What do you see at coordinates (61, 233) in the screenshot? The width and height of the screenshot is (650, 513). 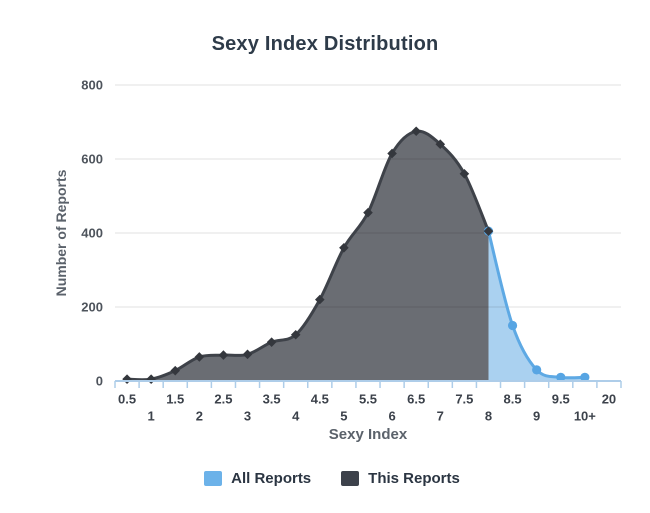 I see `y-axis-title: Number of Reports` at bounding box center [61, 233].